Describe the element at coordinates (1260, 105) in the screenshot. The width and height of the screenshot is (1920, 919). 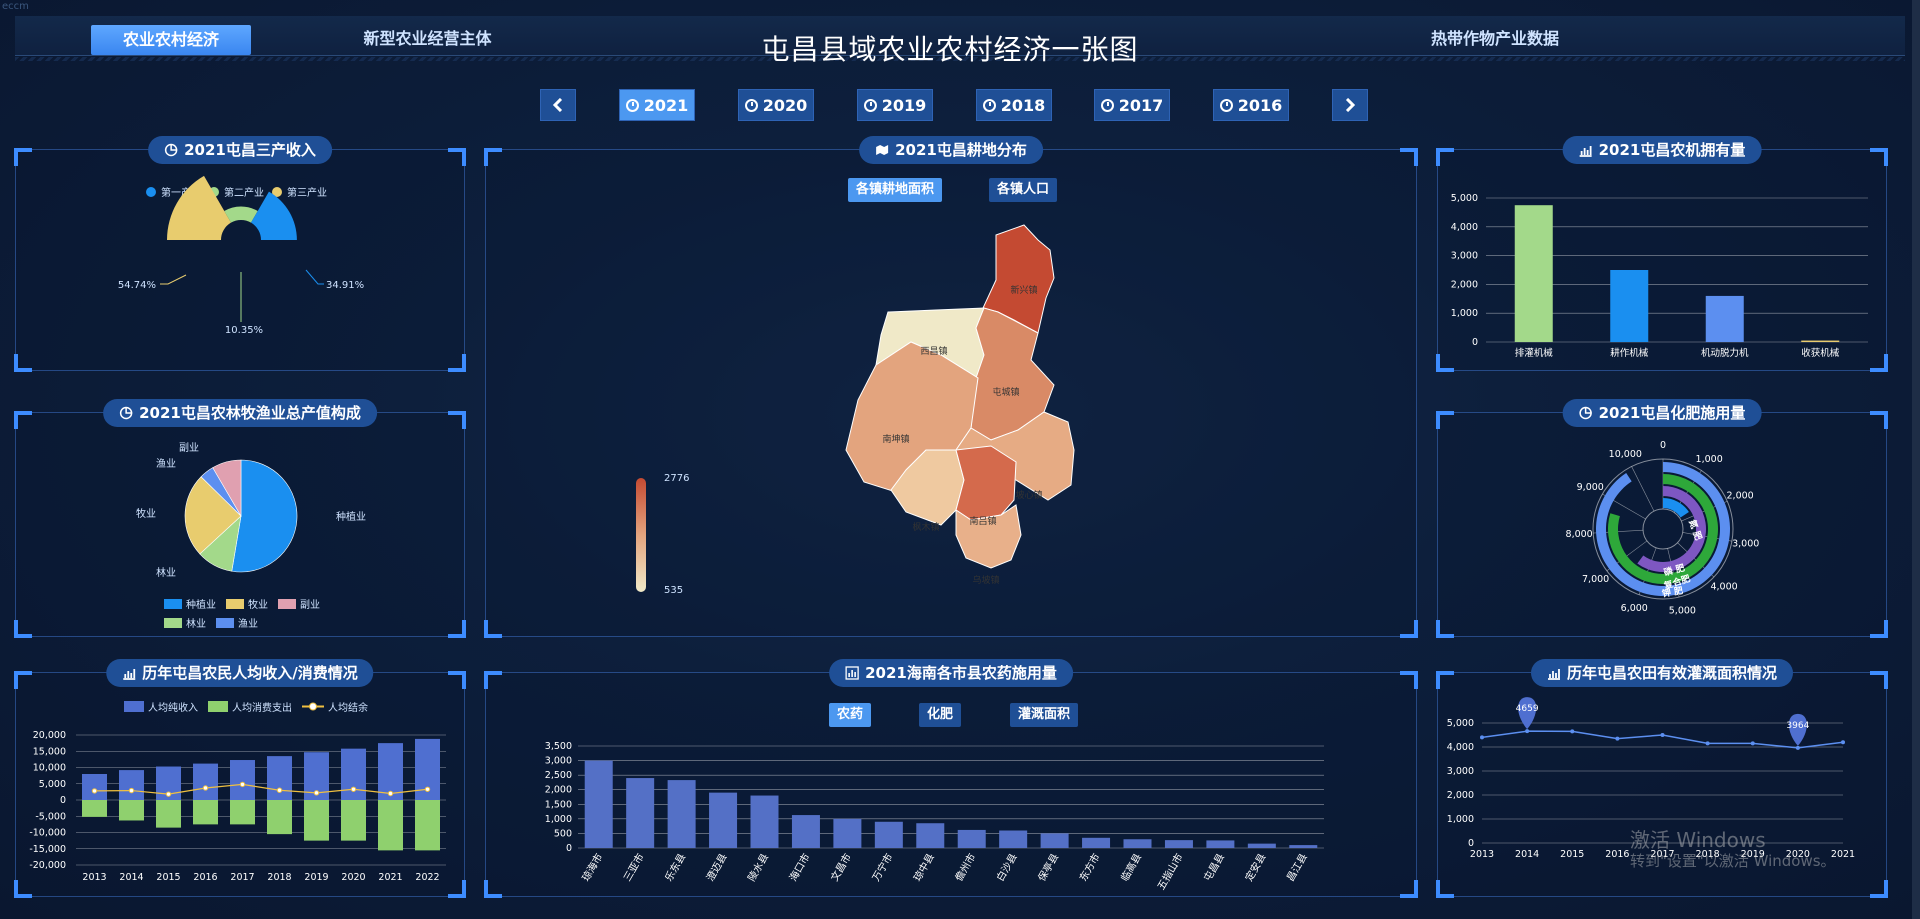
I see `year-label: 2016` at that location.